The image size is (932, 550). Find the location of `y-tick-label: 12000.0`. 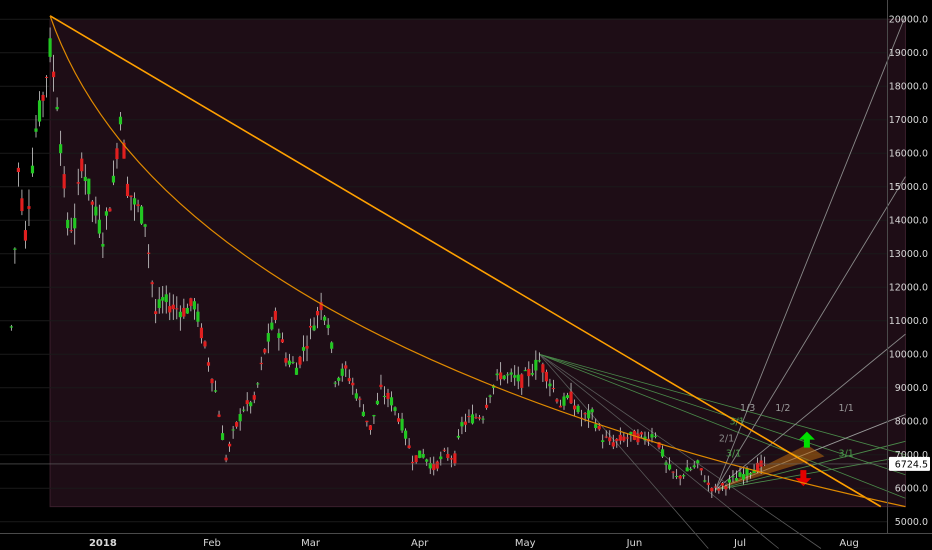

y-tick-label: 12000.0 is located at coordinates (908, 288).